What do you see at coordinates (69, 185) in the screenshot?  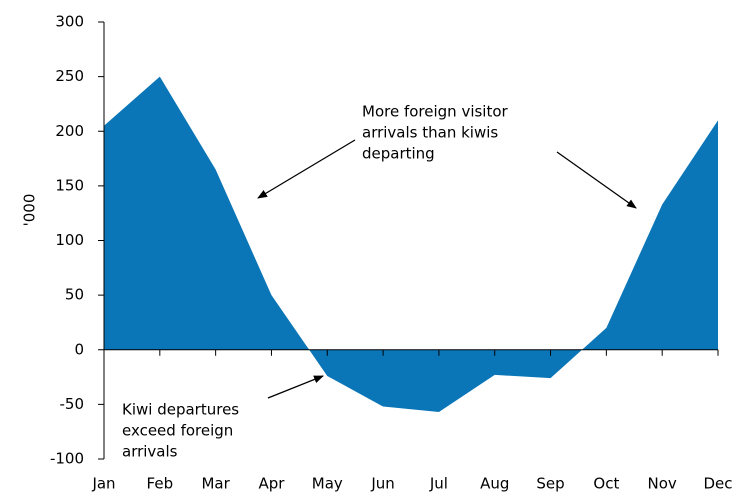 I see `y-tick-label: 150` at bounding box center [69, 185].